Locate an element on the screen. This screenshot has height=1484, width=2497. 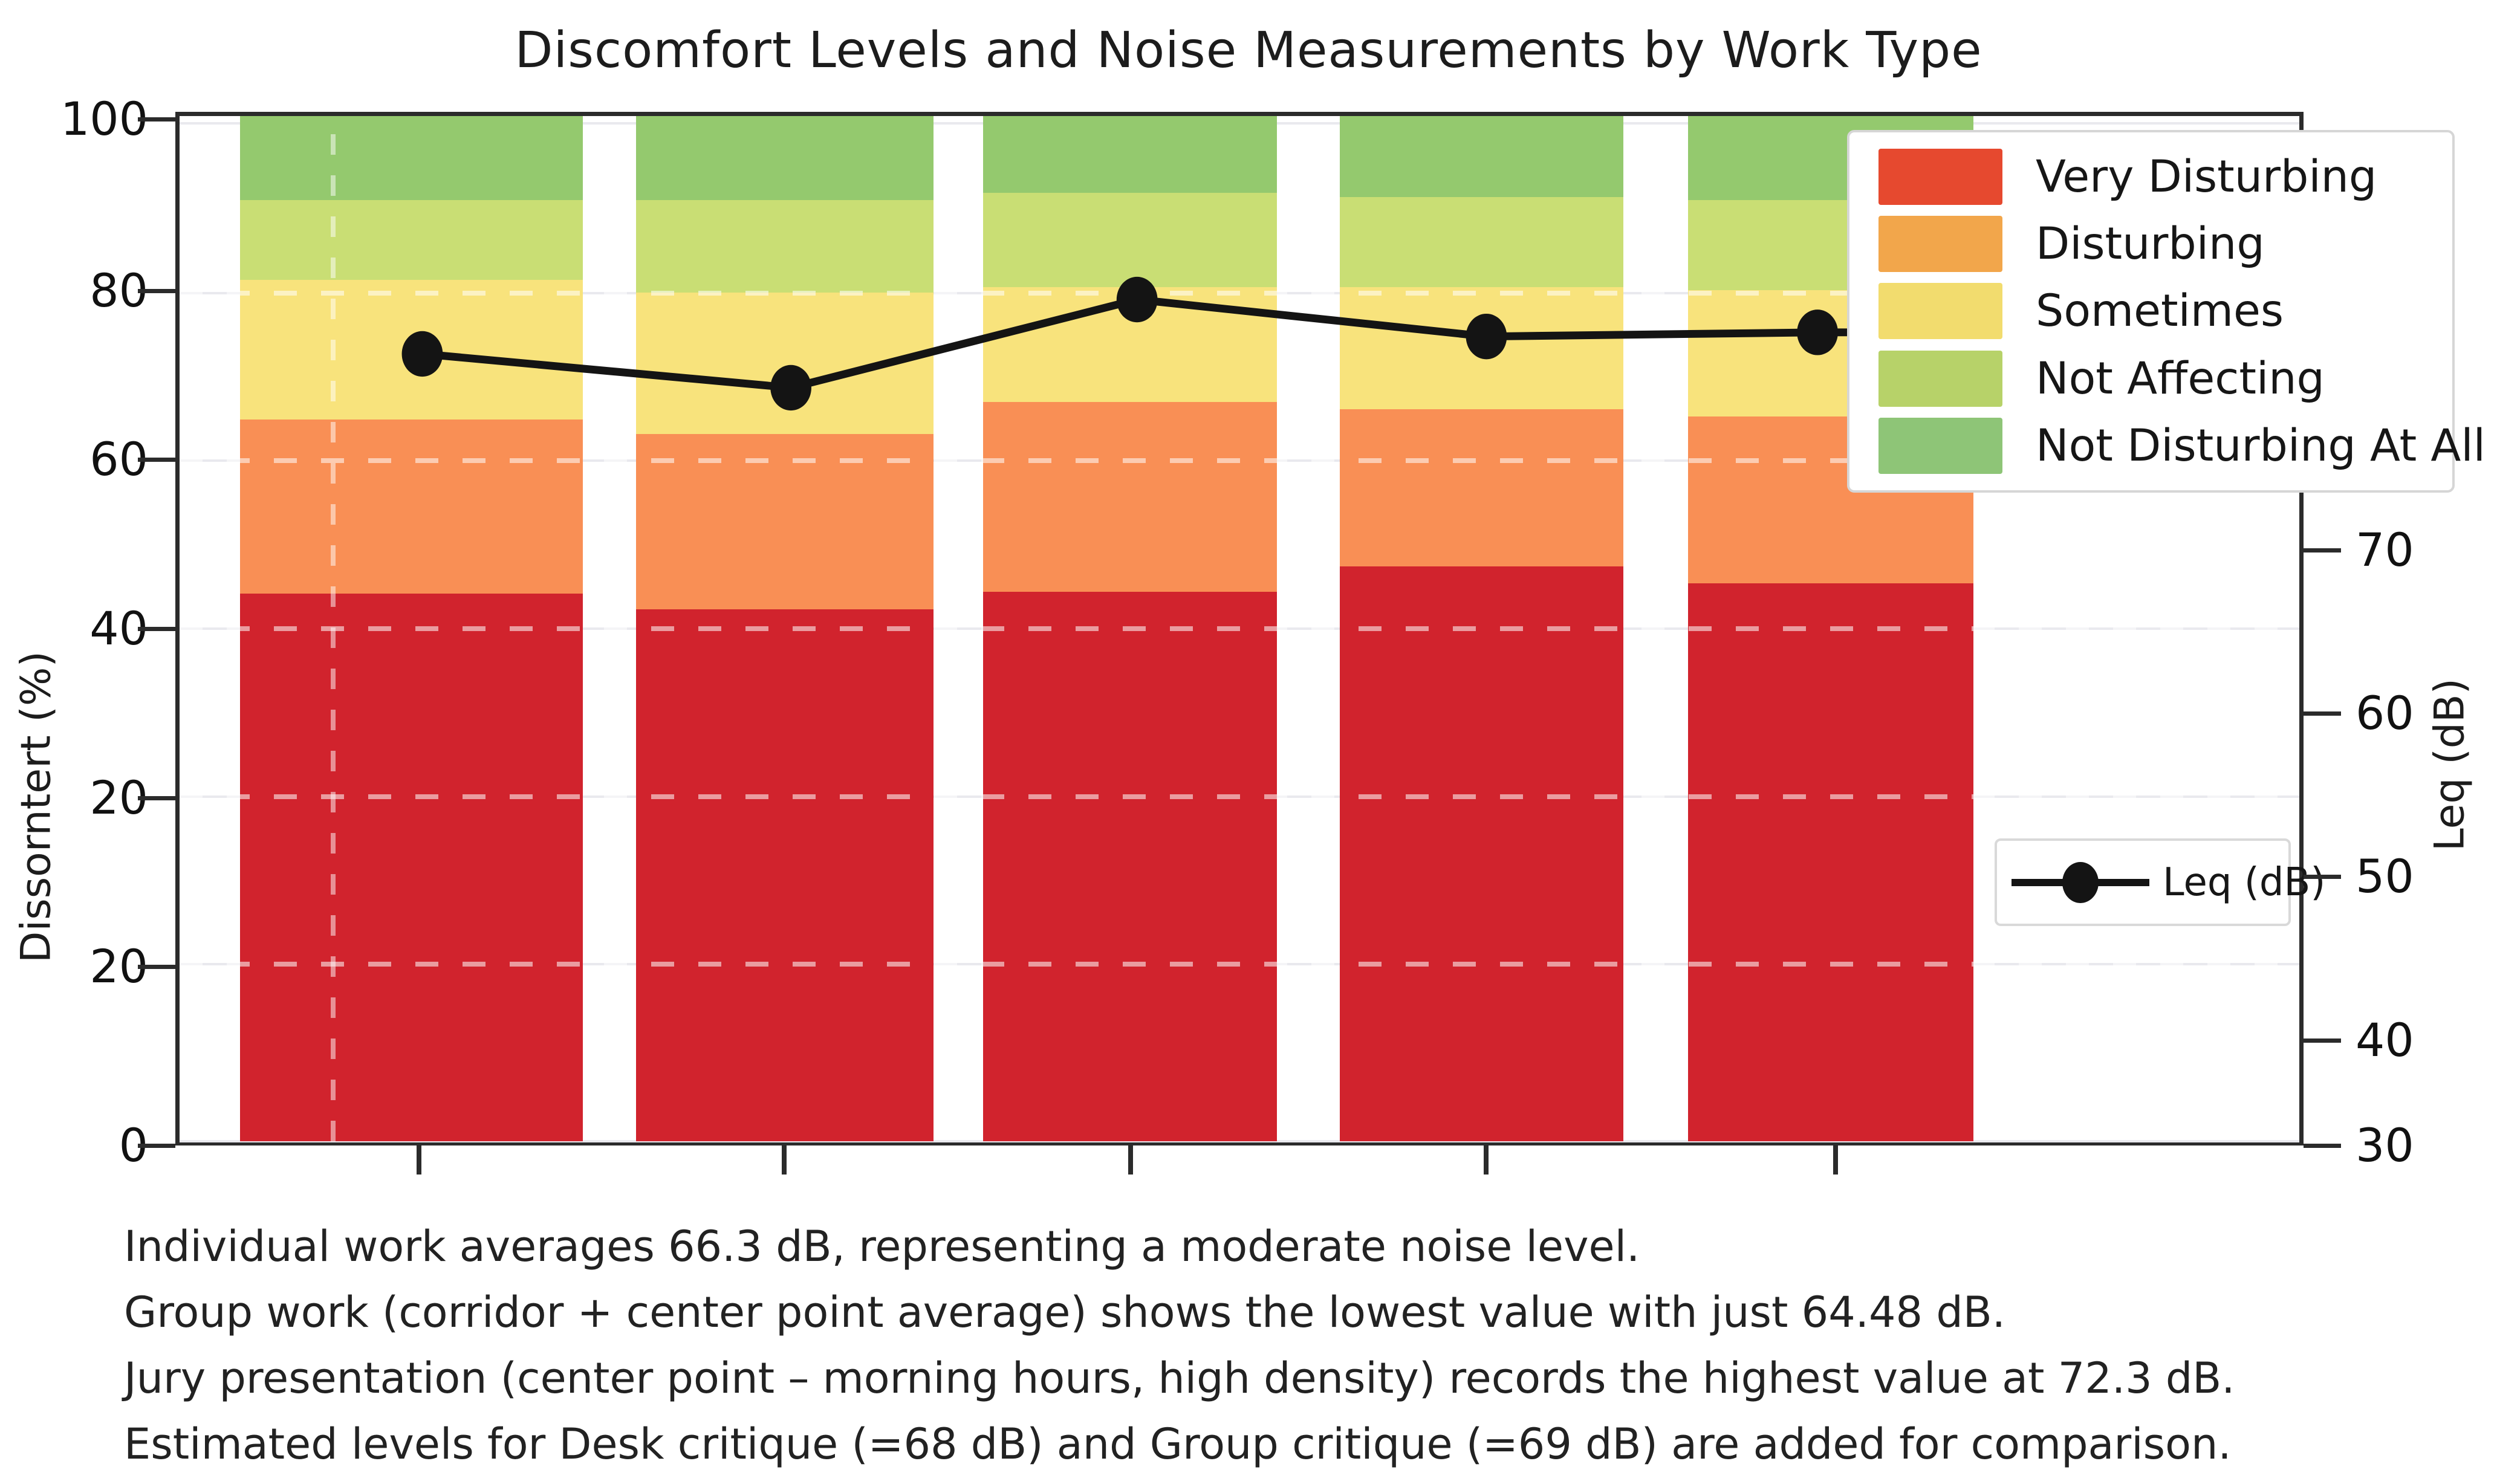
legend-label: Sometimes is located at coordinates (2160, 311).